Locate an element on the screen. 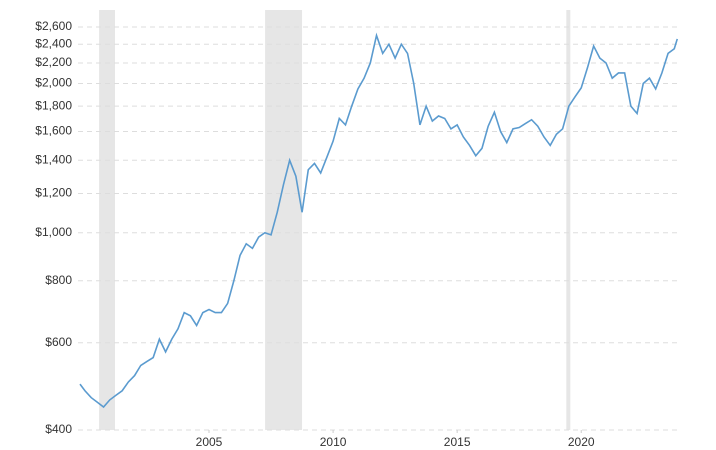  y-tick-label: $800 is located at coordinates (58, 280).